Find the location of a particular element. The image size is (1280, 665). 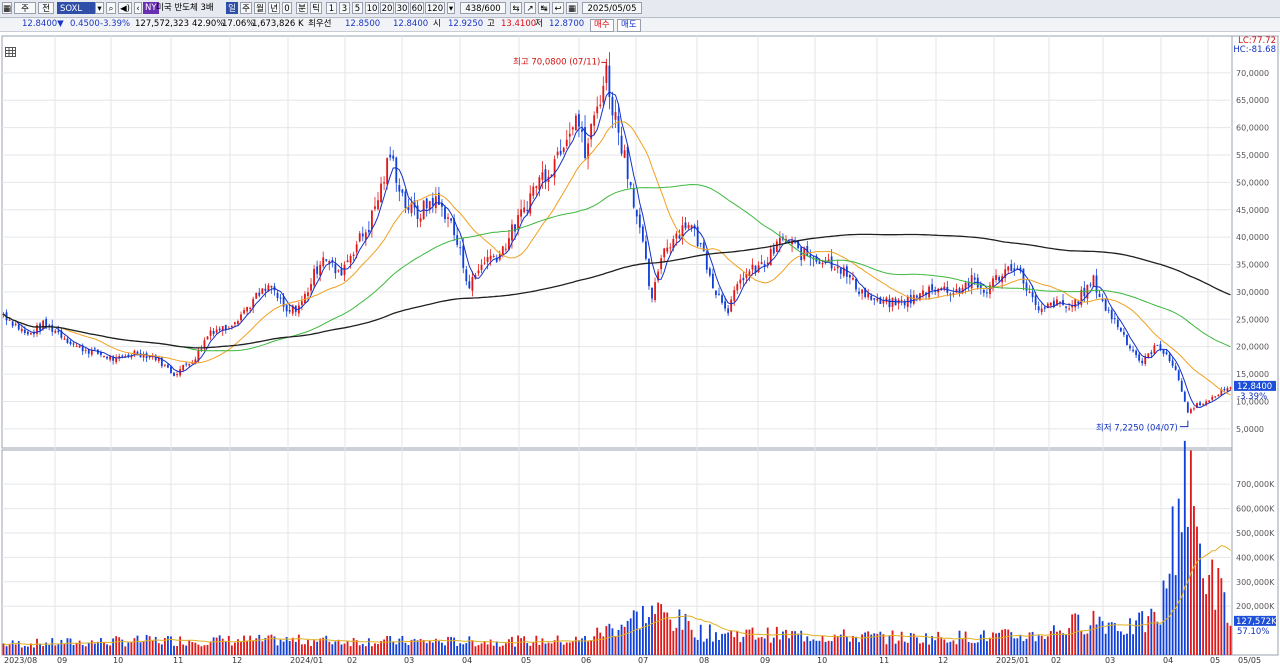

prev-symbol-icon: ‹ is located at coordinates (138, 8).